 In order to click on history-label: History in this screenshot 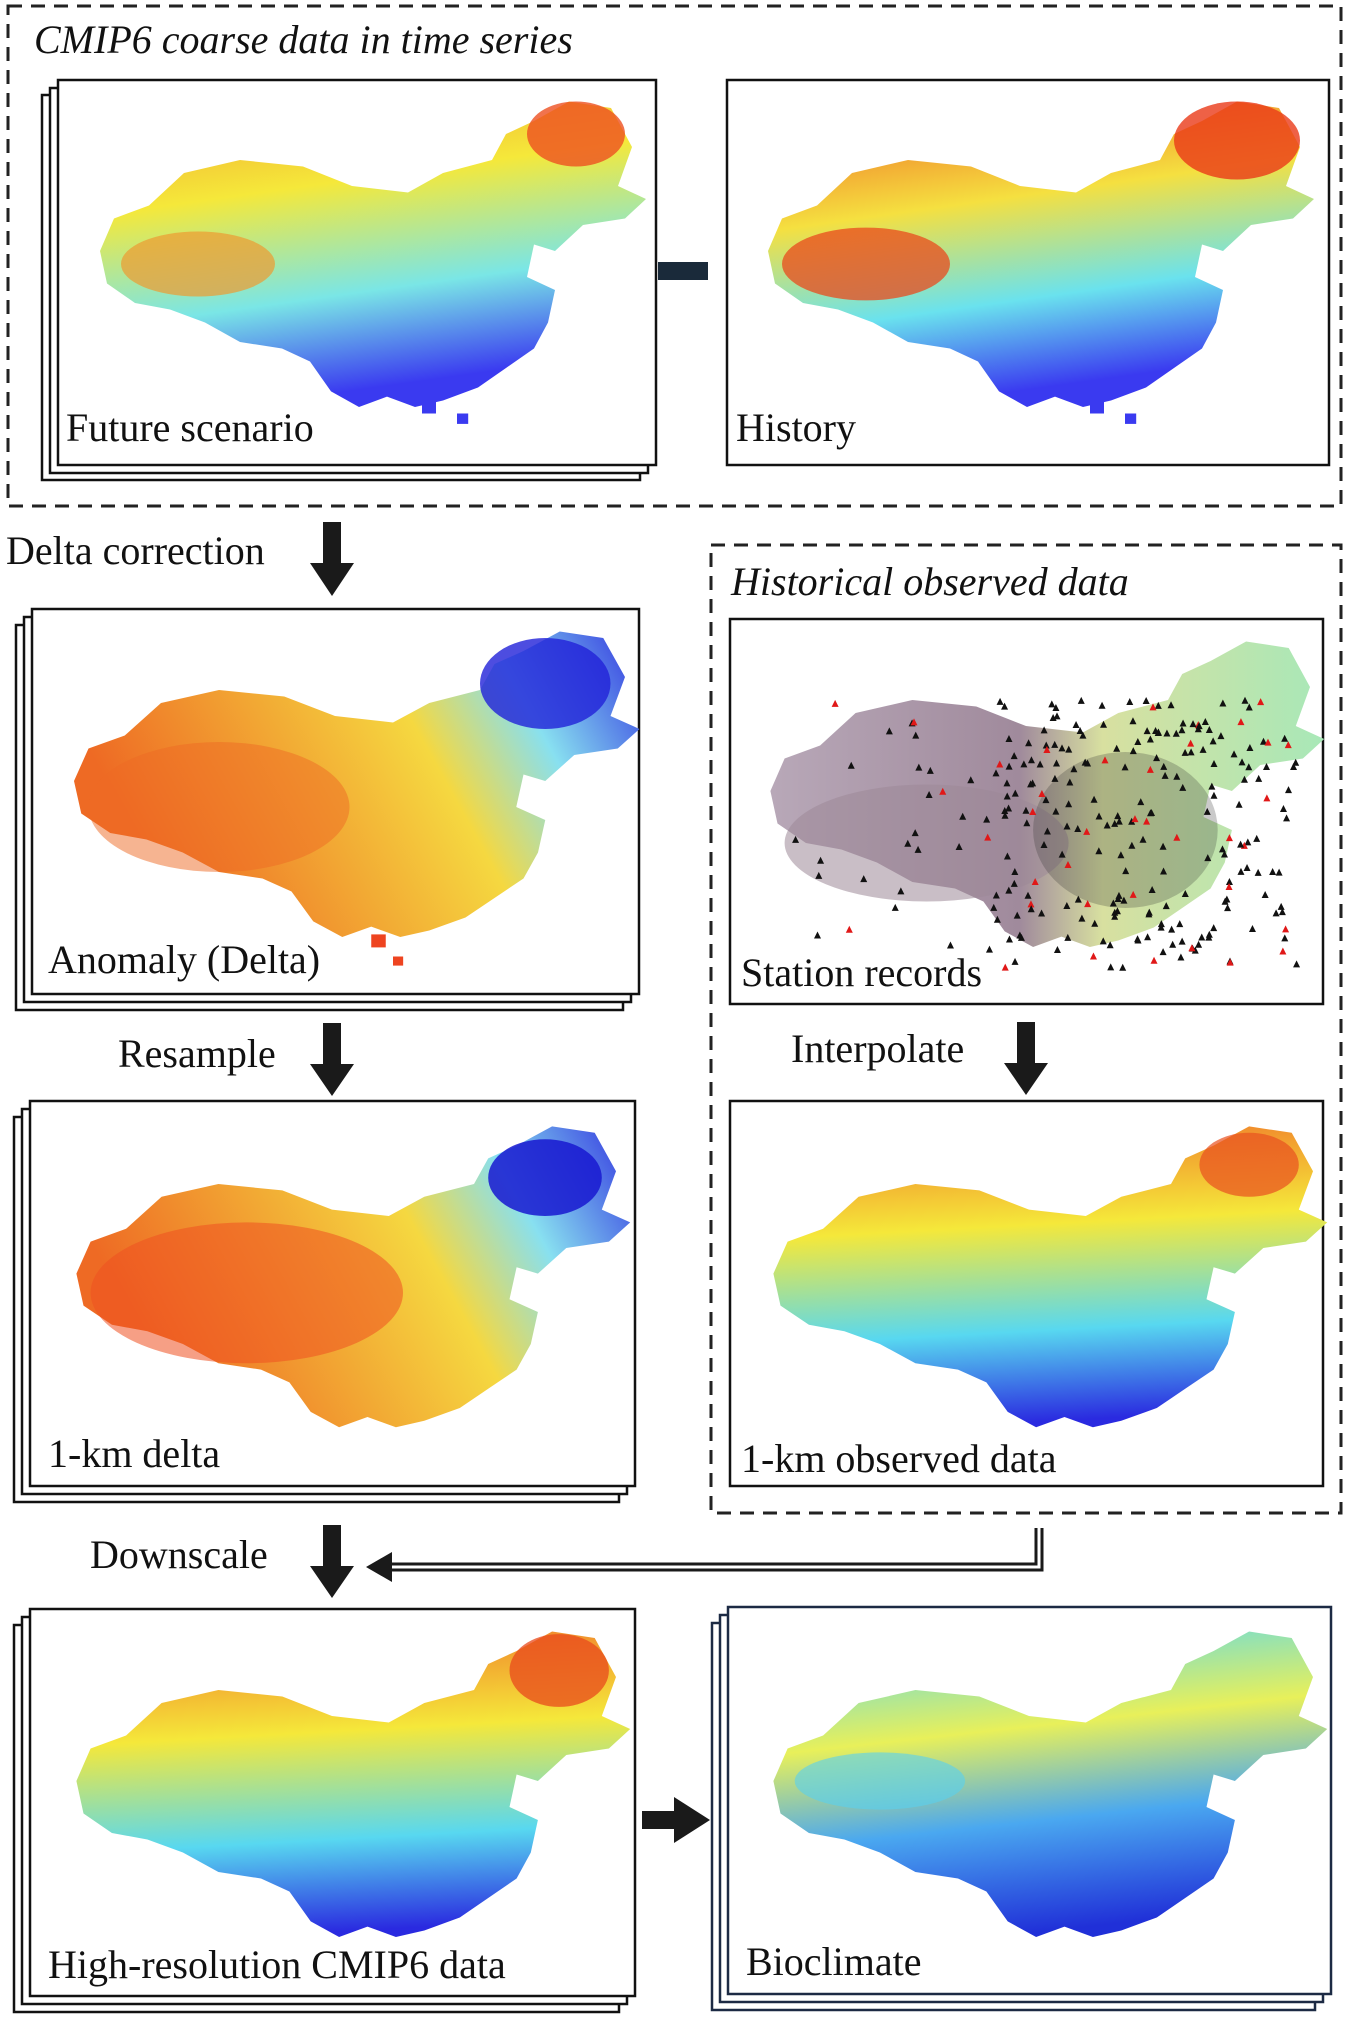, I will do `click(796, 427)`.